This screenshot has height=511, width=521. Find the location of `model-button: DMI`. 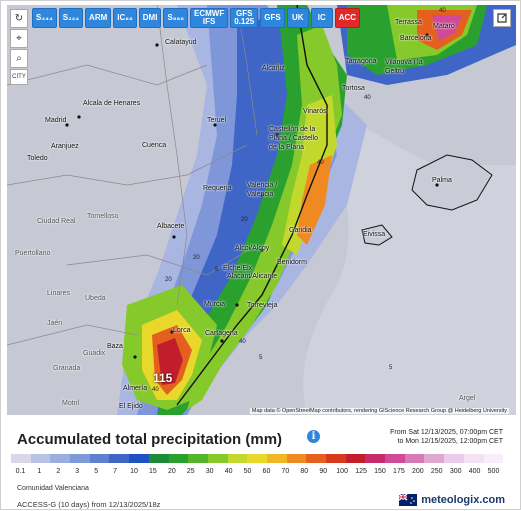

model-button: DMI is located at coordinates (150, 18).